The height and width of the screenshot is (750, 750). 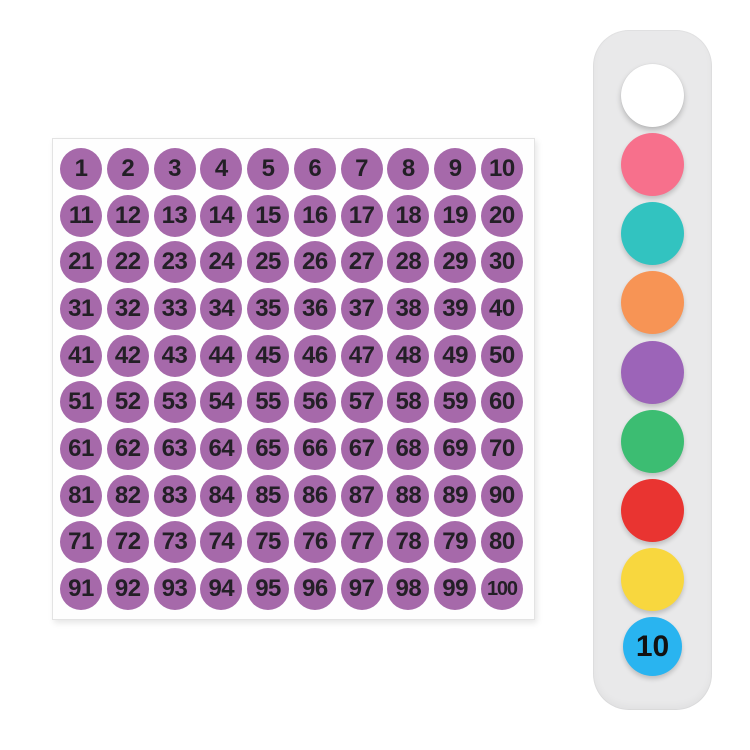 I want to click on number-sticker: 30, so click(x=501, y=262).